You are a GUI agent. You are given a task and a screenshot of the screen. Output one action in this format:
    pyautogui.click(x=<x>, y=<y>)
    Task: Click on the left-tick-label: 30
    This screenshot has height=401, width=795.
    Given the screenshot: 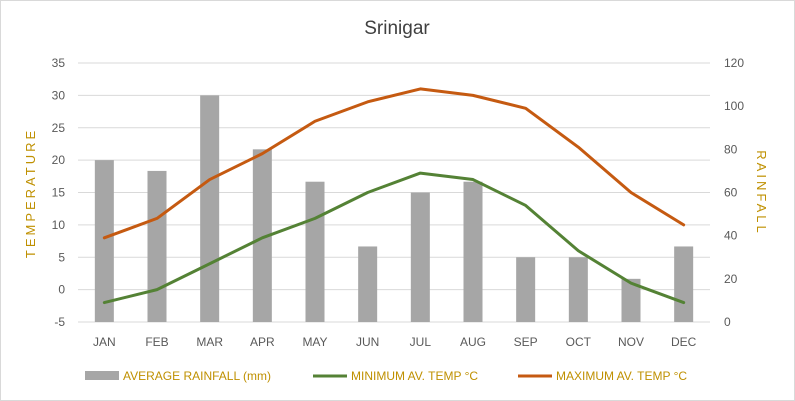 What is the action you would take?
    pyautogui.click(x=59, y=95)
    